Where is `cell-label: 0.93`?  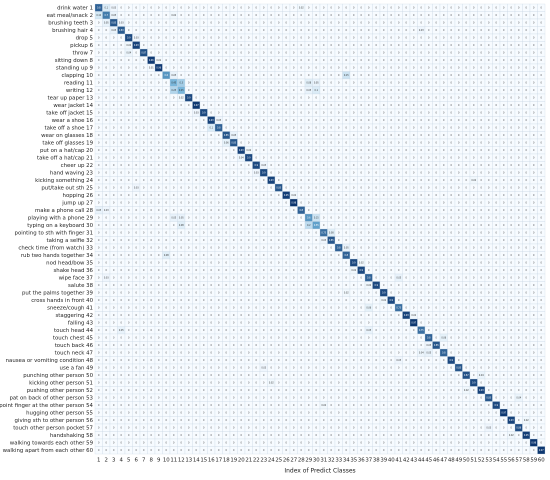
cell-label: 0.93 is located at coordinates (271, 180).